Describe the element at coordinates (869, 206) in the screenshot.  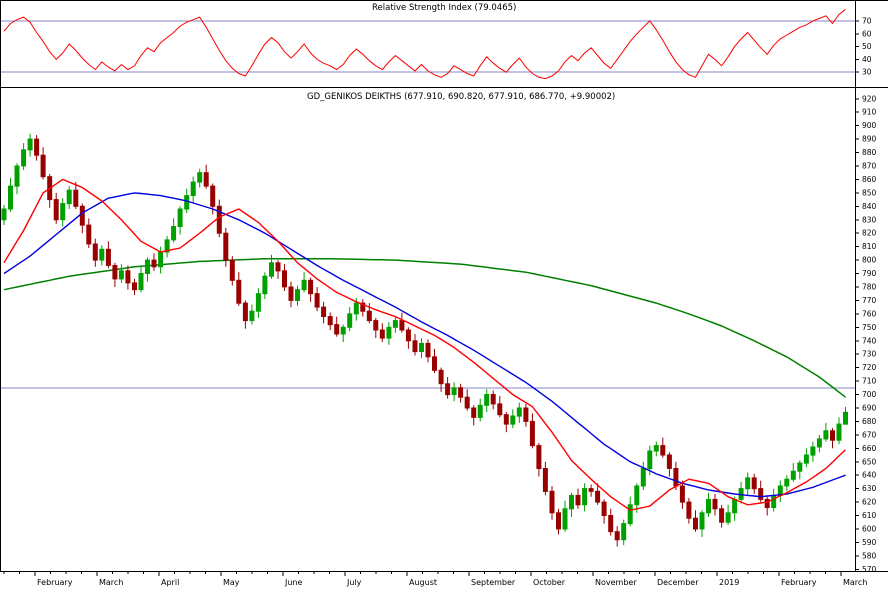
I see `svg-text: 840` at that location.